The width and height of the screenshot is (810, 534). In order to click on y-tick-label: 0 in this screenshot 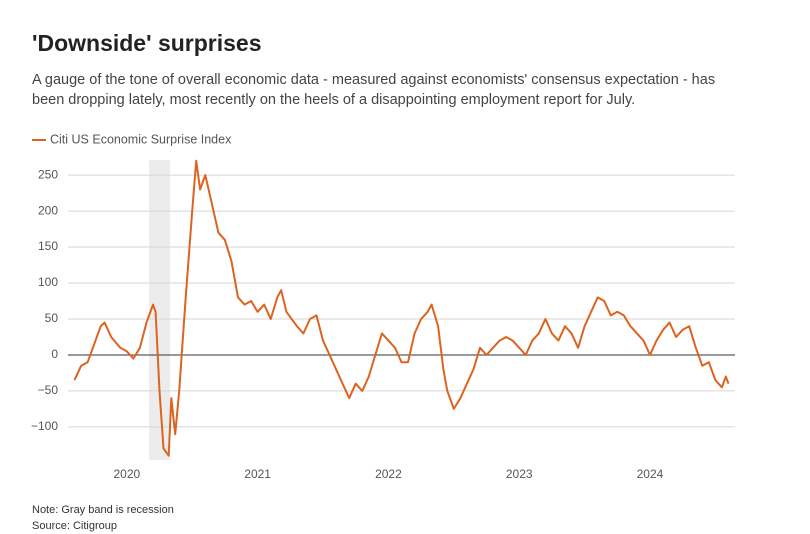, I will do `click(54, 354)`.